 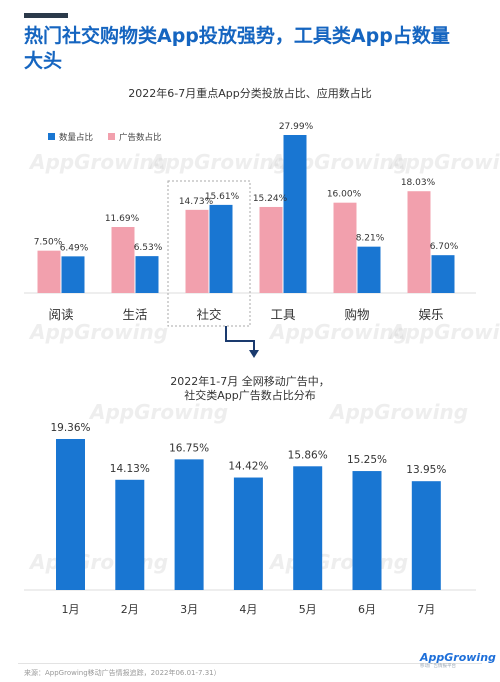 What do you see at coordinates (250, 395) in the screenshot?
I see `chart2-title-line2: 社交类App广告数占比分布` at bounding box center [250, 395].